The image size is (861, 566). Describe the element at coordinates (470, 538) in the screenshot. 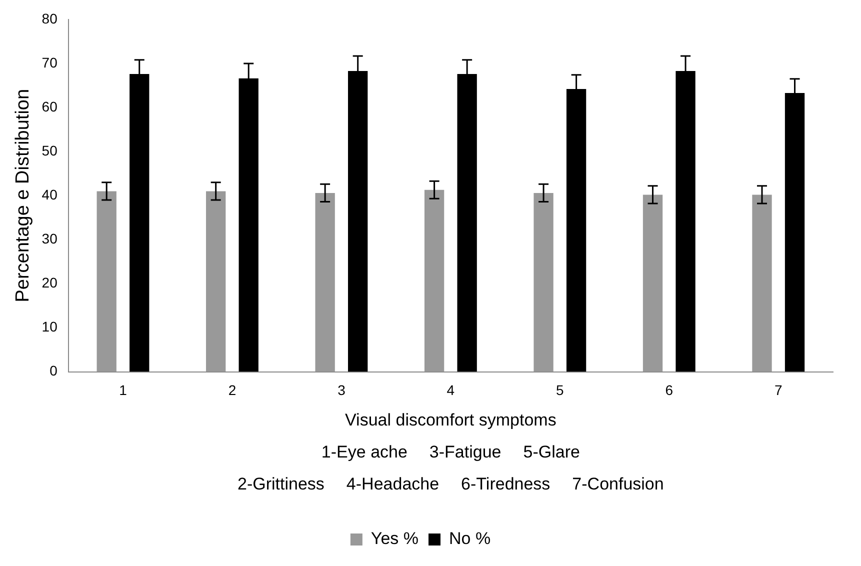

I see `legend-label: No %` at that location.